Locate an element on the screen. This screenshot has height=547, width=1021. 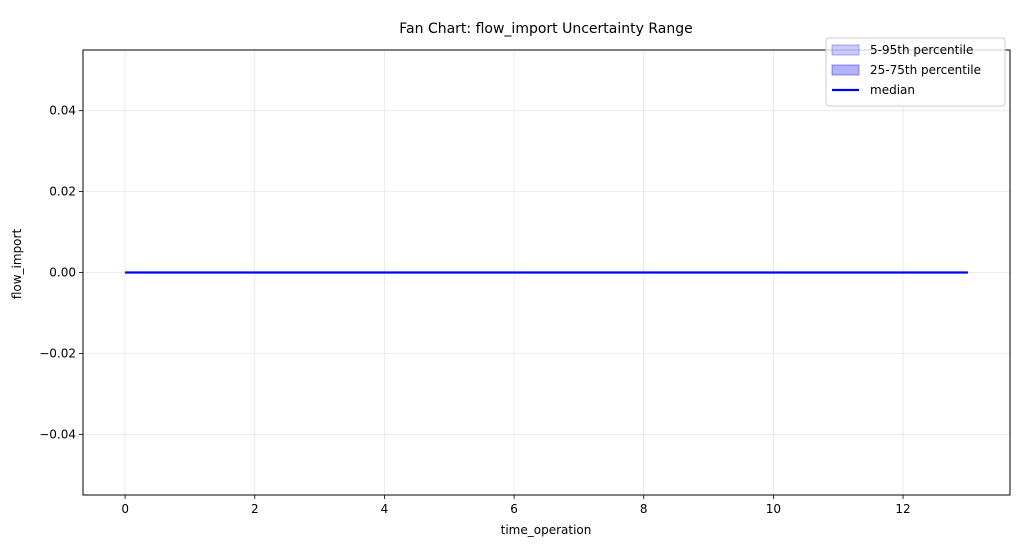
legend-label: 5-95th percentile is located at coordinates (921, 50).